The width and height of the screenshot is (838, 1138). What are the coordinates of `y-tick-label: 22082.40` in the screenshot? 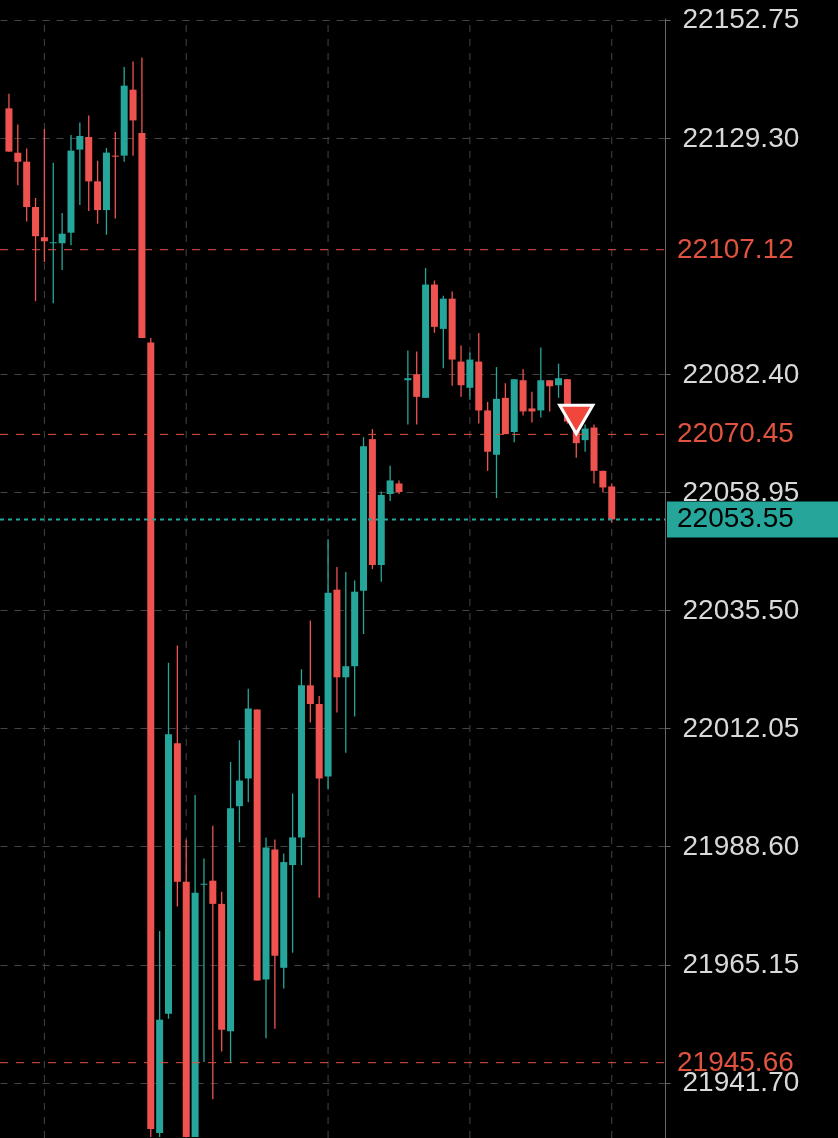 It's located at (741, 373).